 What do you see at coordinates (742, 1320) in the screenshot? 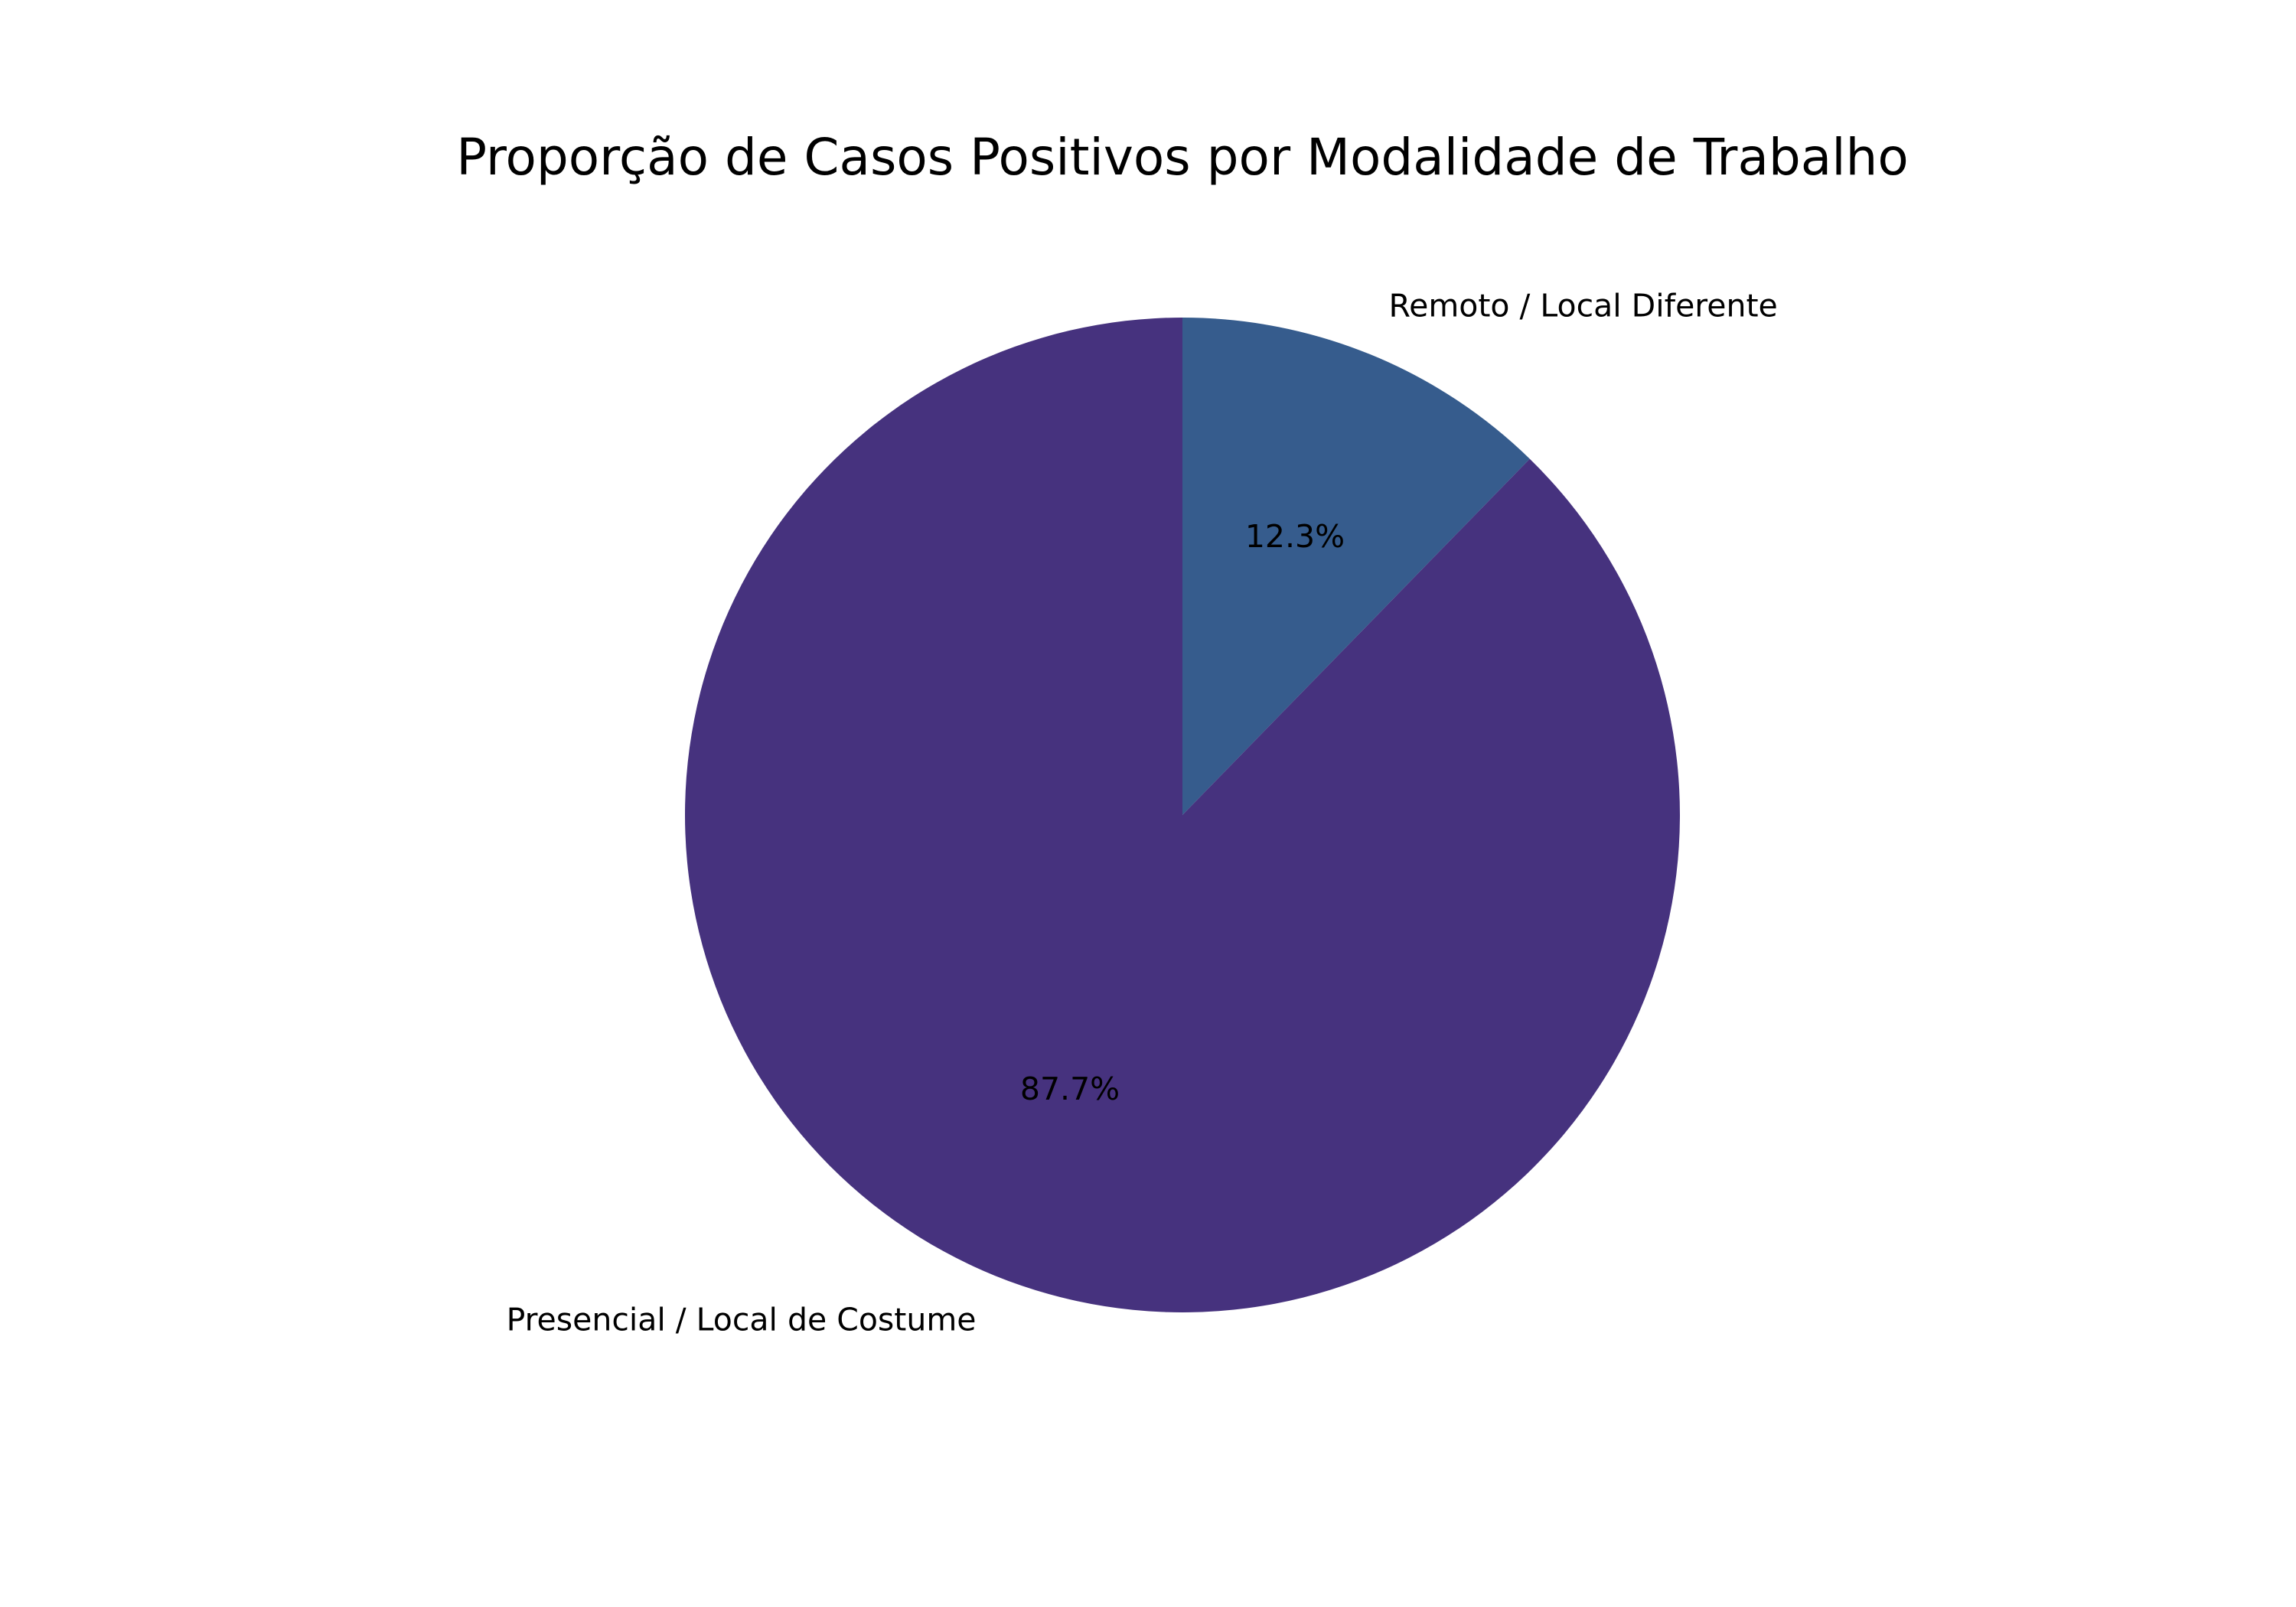
I see `slice-label-1: Presencial / Local de Costume` at bounding box center [742, 1320].